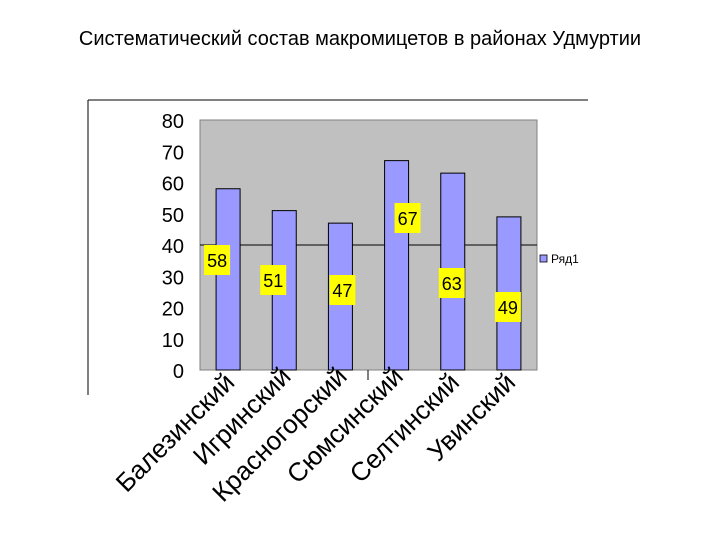  I want to click on y-tick-label: 70, so click(173, 153).